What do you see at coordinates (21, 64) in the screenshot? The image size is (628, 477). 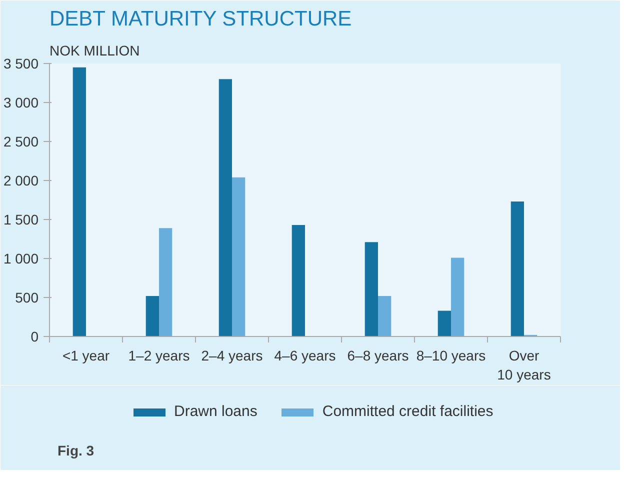 I see `y-tick-label: 3 500` at bounding box center [21, 64].